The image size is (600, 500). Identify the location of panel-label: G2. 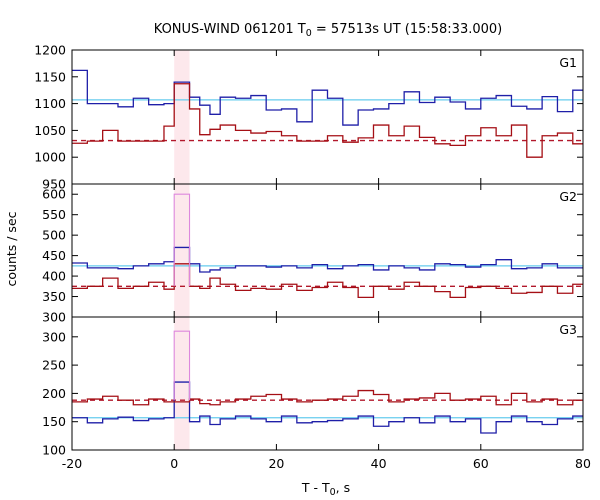
(568, 196).